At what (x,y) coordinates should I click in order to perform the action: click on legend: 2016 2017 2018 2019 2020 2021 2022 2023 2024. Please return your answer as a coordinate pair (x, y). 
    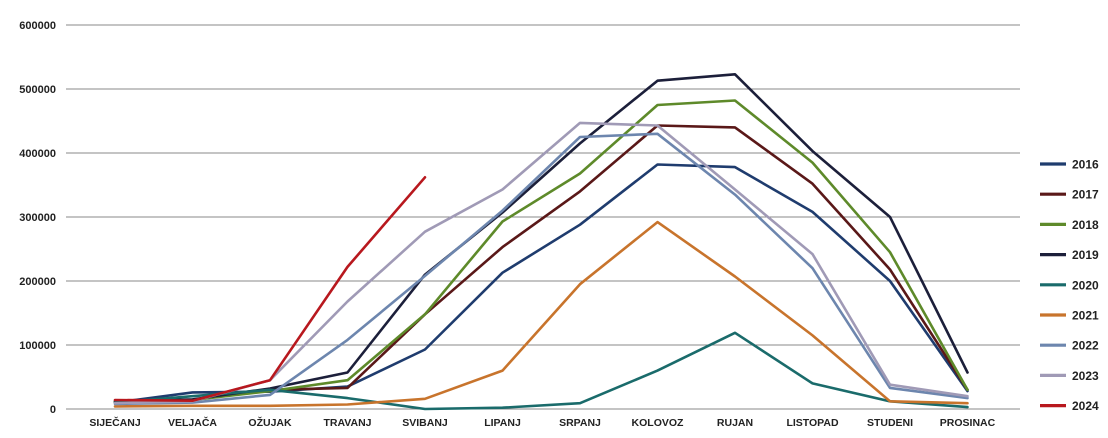
    Looking at the image, I should click on (1069, 285).